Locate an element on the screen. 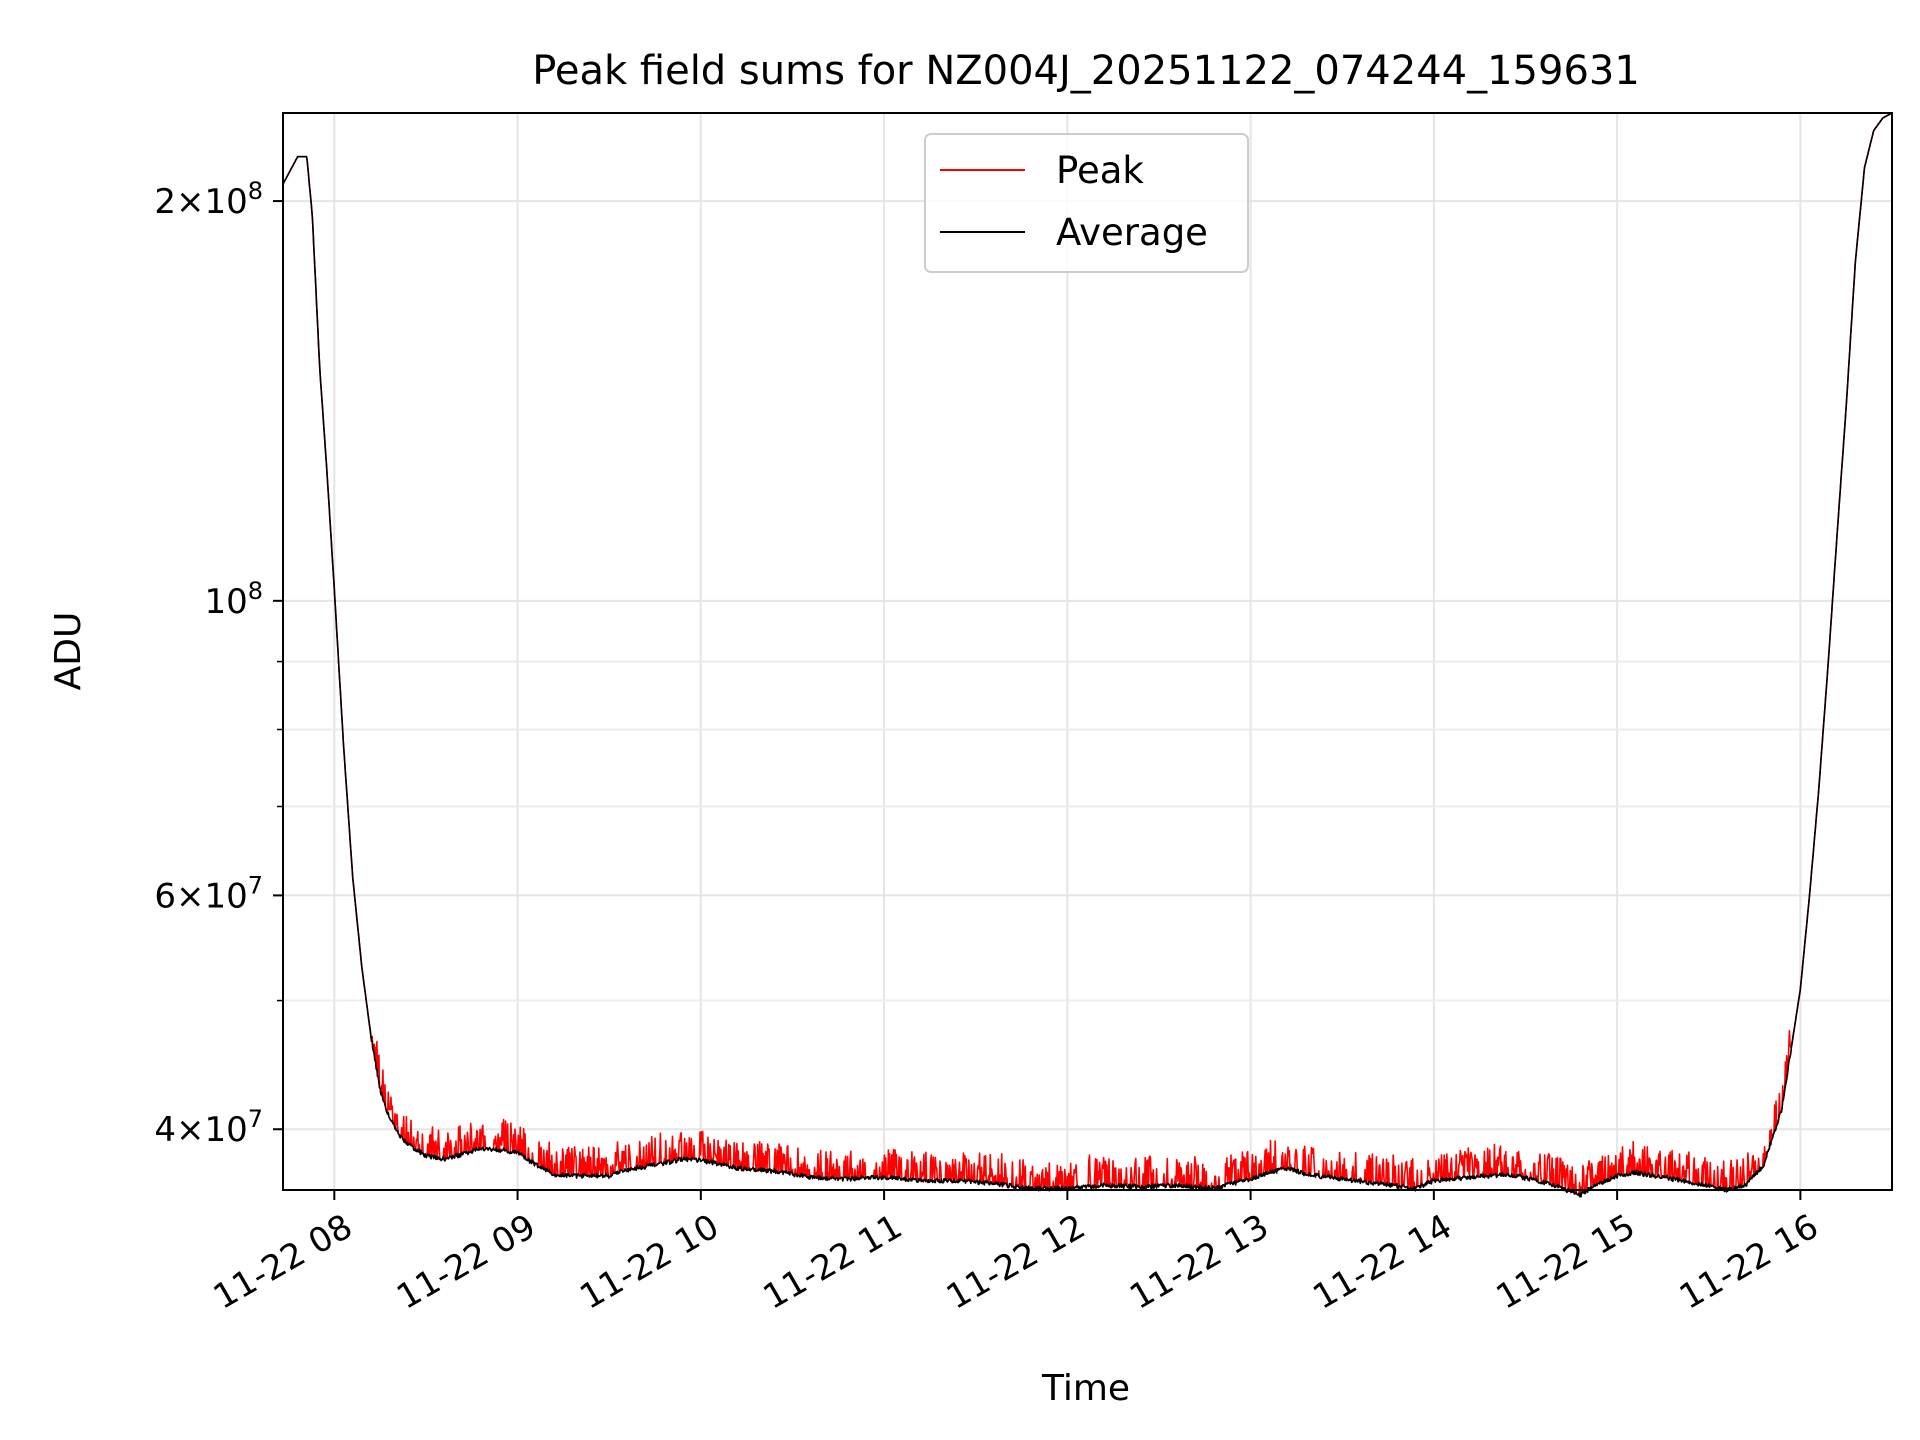  legend-label-peak: Peak is located at coordinates (1100, 170).